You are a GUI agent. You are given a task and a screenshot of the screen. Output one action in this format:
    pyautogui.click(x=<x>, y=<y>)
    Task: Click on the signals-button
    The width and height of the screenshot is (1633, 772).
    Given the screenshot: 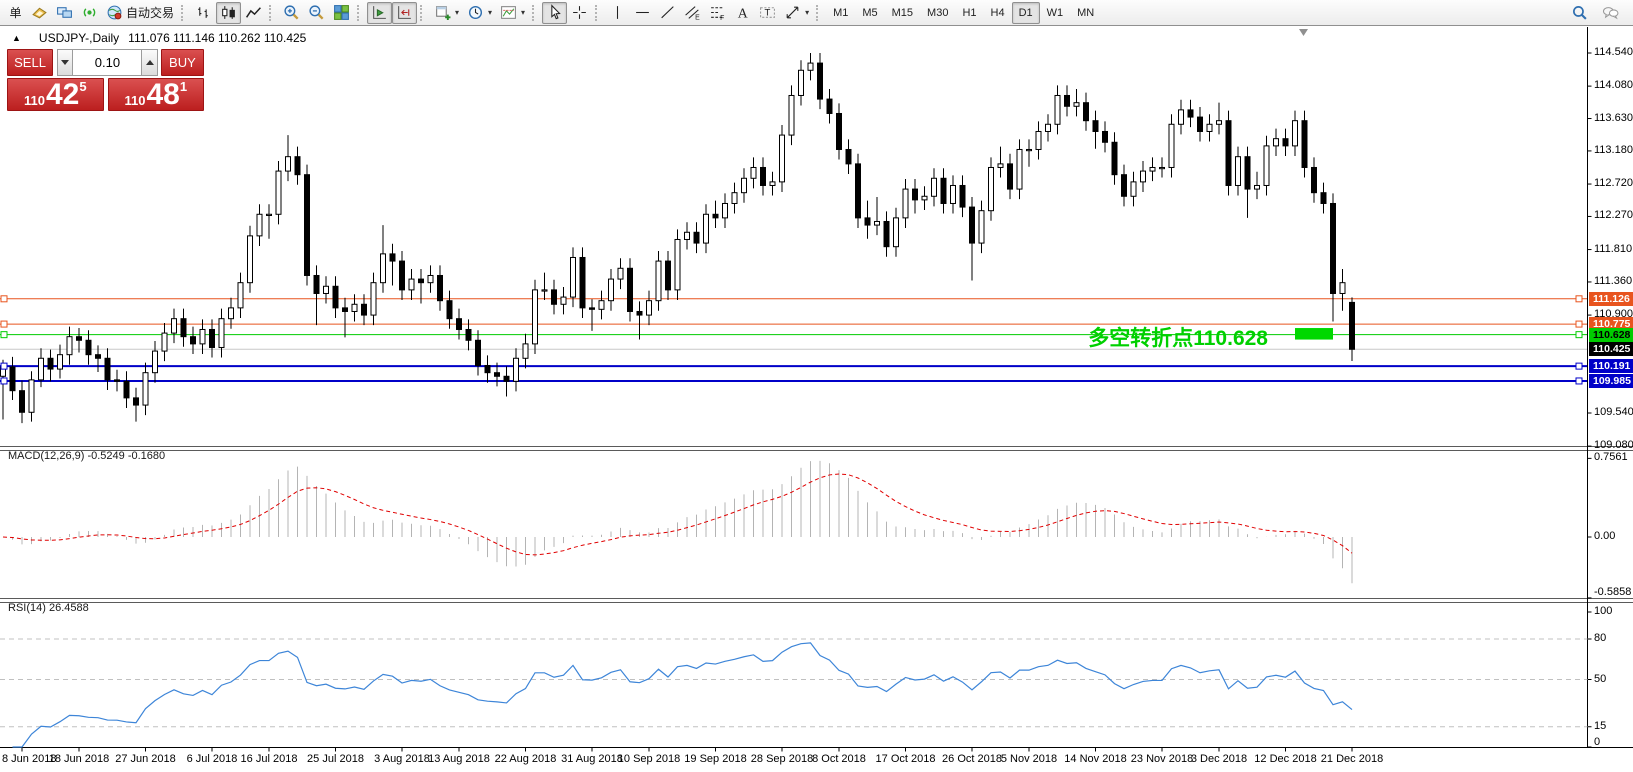 What is the action you would take?
    pyautogui.click(x=89, y=13)
    